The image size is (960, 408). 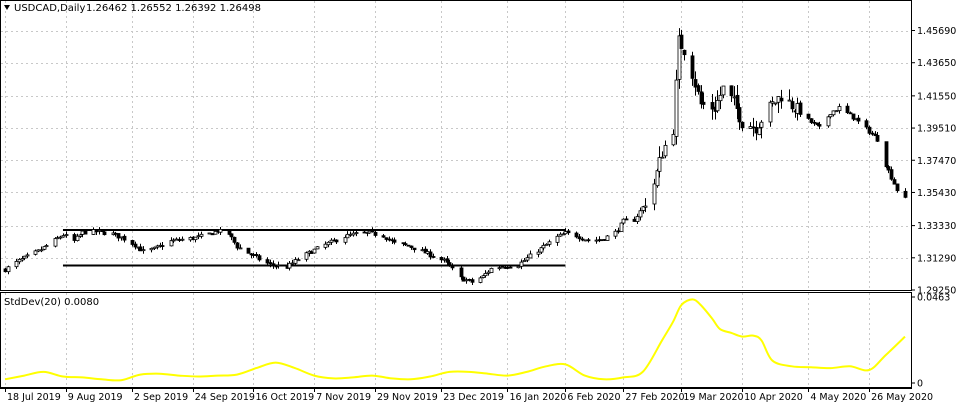 What do you see at coordinates (933, 298) in the screenshot?
I see `indicator-tick-label: 0.0463` at bounding box center [933, 298].